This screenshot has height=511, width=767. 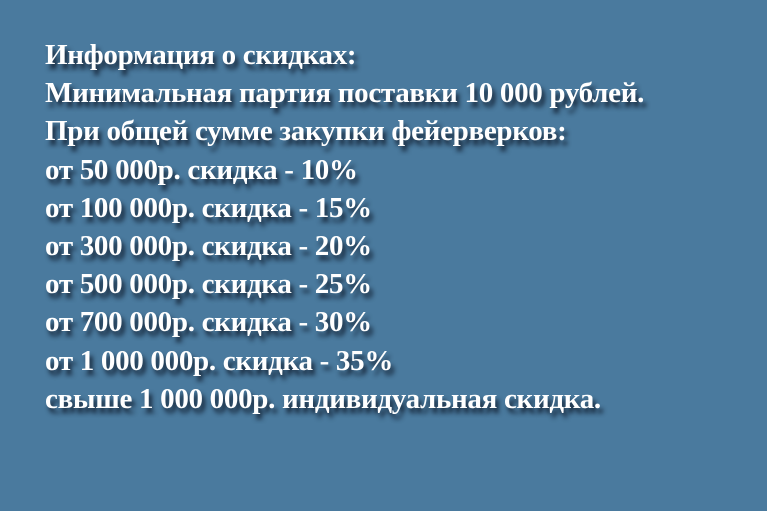 I want to click on subheading: При общей сумме закупки фейерверков:, so click(x=306, y=131).